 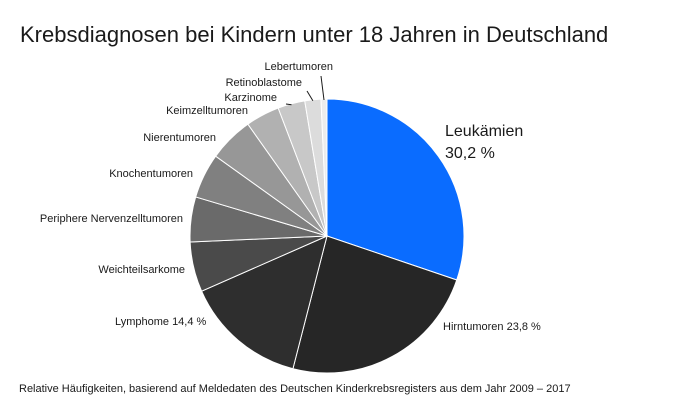 What do you see at coordinates (310, 95) in the screenshot?
I see `leader-line-retinoblastome` at bounding box center [310, 95].